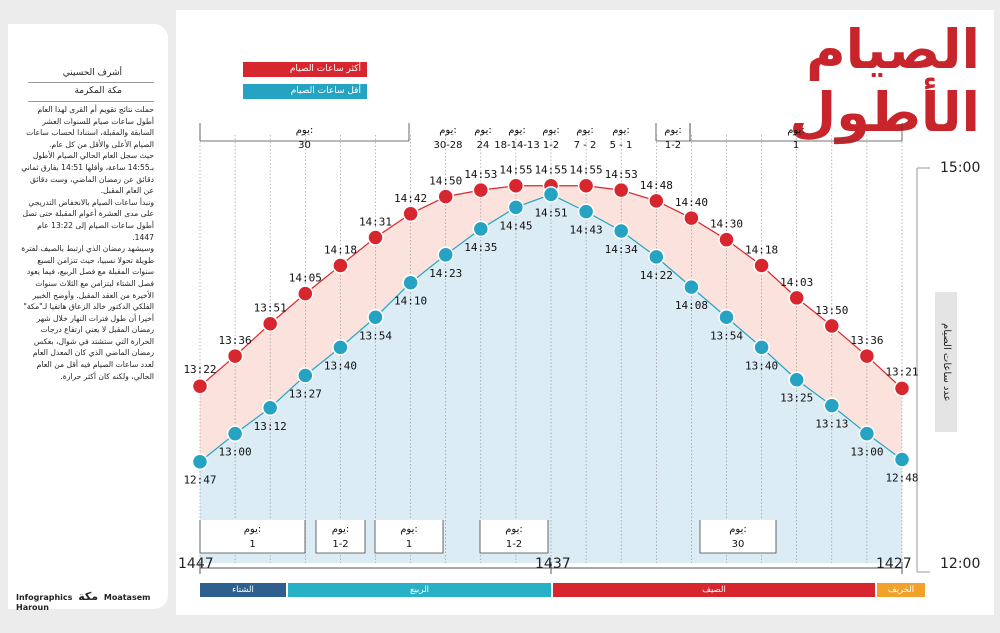 The height and width of the screenshot is (633, 1000). Describe the element at coordinates (714, 590) in the screenshot. I see `season-summer: الصيف` at that location.